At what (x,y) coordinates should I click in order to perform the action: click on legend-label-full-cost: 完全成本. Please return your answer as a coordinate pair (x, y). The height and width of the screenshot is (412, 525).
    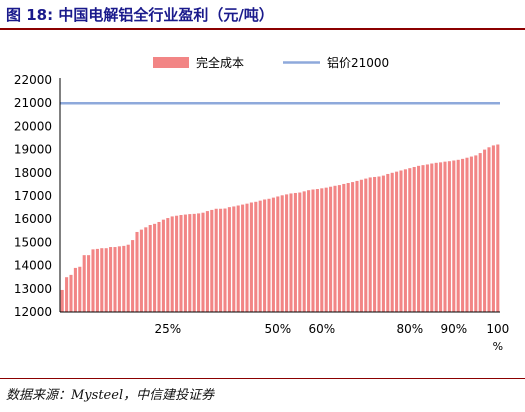
    Looking at the image, I should click on (220, 62).